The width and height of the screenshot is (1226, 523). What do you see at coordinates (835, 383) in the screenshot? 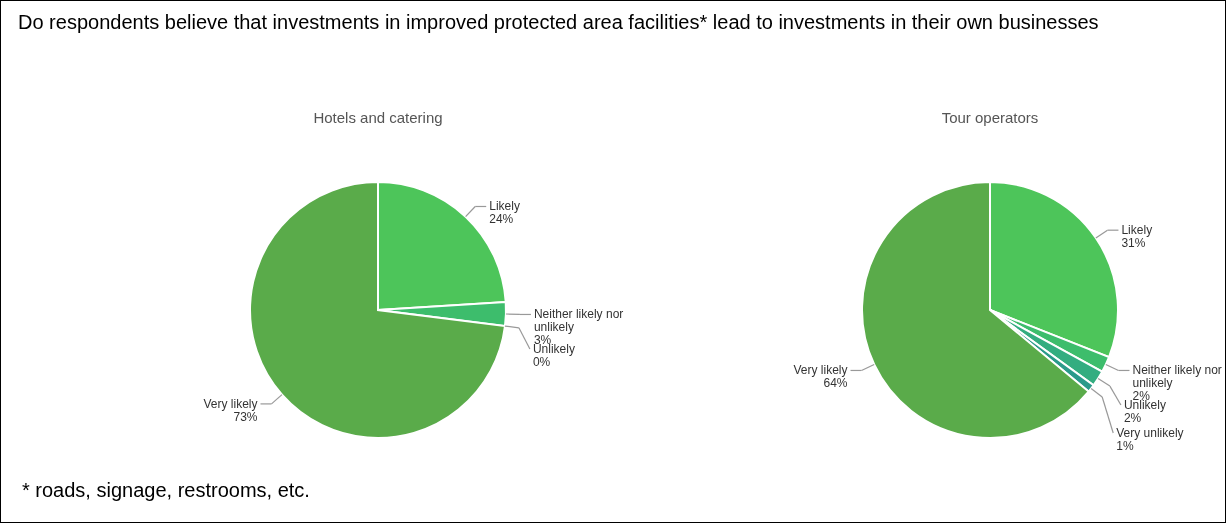
I see `data-label: 64%` at bounding box center [835, 383].